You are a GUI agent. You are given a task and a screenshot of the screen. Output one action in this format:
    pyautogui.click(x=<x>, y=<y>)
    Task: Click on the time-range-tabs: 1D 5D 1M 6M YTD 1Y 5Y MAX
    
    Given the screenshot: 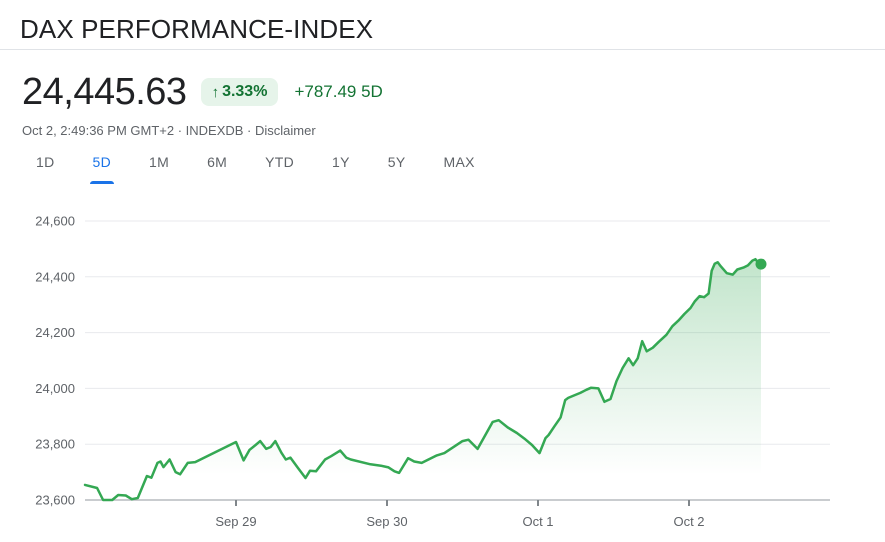 What is the action you would take?
    pyautogui.click(x=460, y=170)
    